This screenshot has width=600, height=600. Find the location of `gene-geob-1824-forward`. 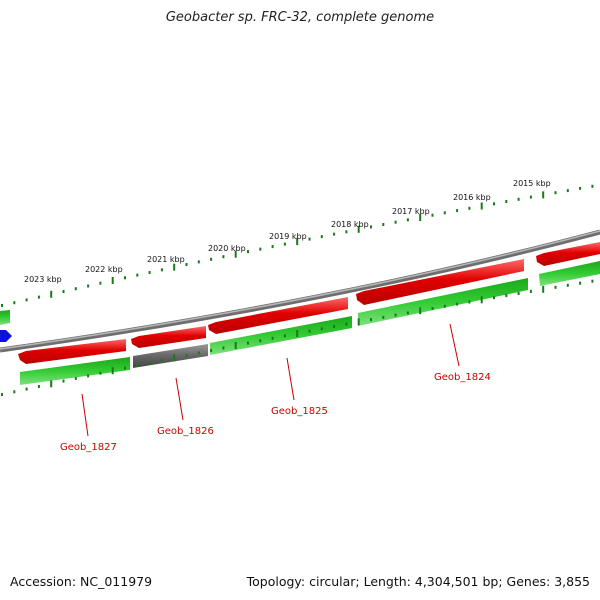

gene-geob-1824-forward is located at coordinates (440, 282).